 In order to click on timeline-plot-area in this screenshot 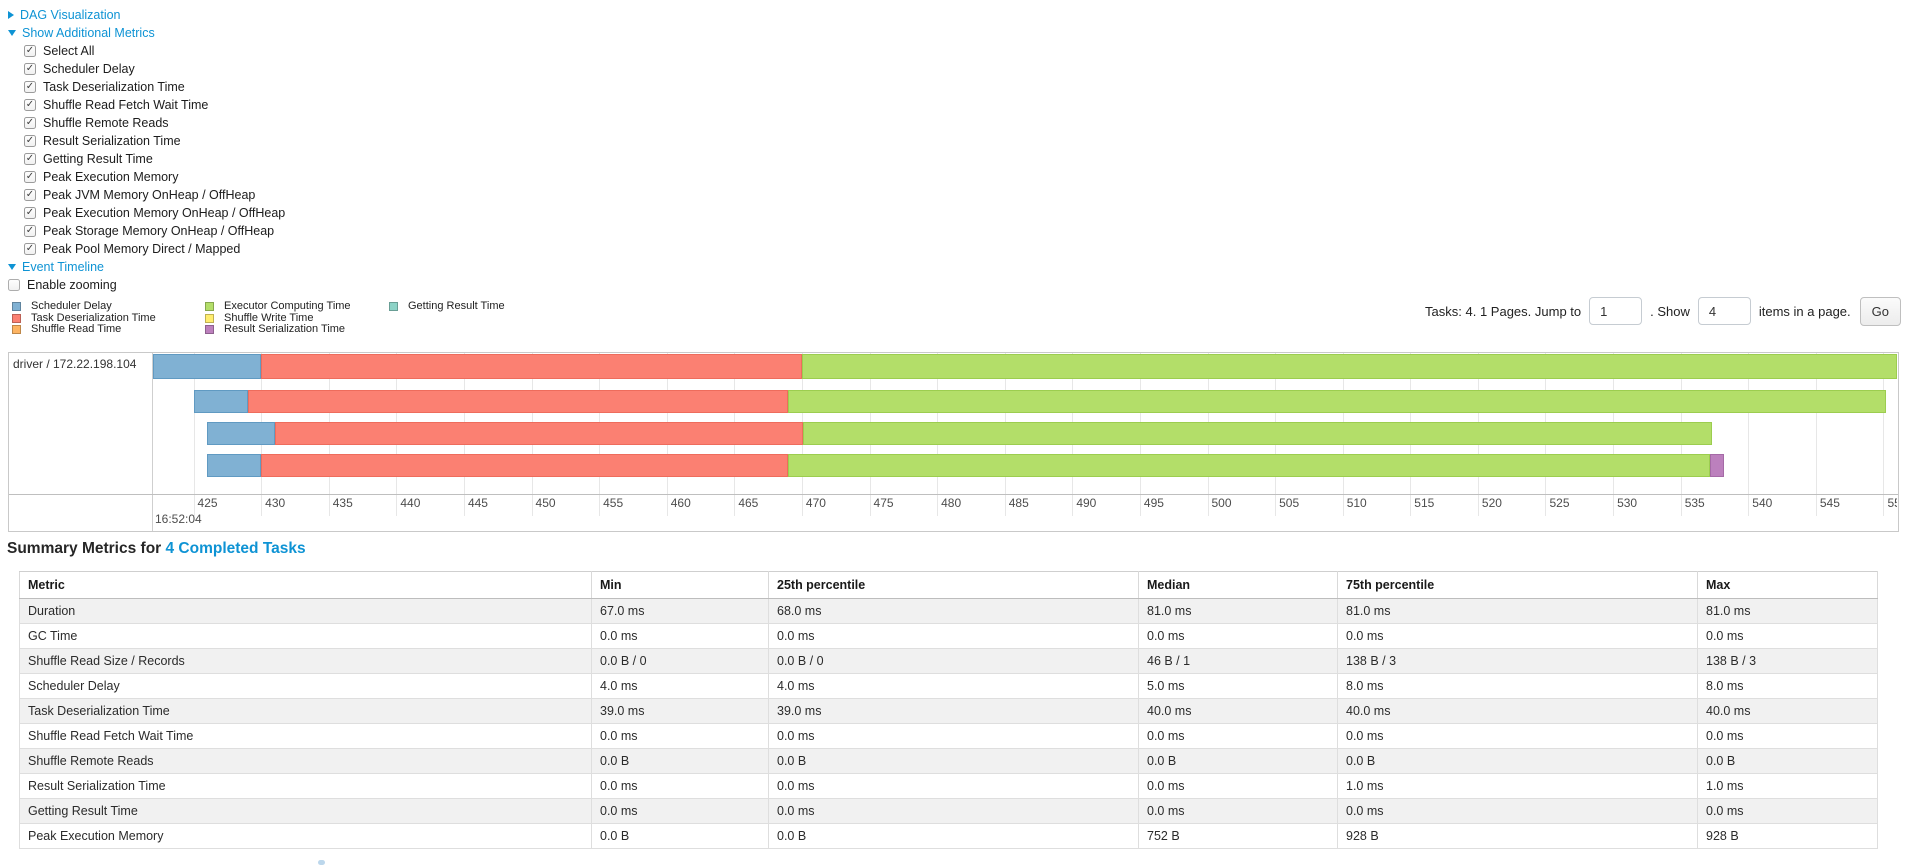, I will do `click(1025, 423)`.